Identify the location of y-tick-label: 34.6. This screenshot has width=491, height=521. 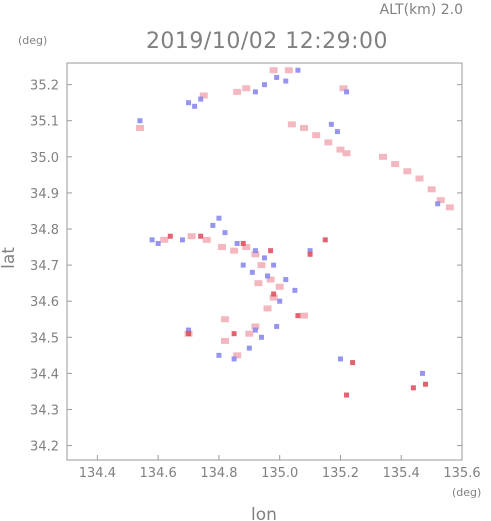
(44, 302).